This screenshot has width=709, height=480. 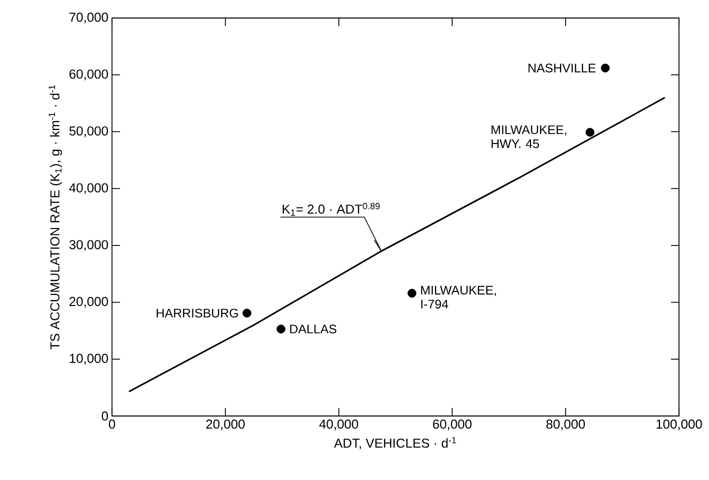 I want to click on y-tick-label: 70,000, so click(x=89, y=18).